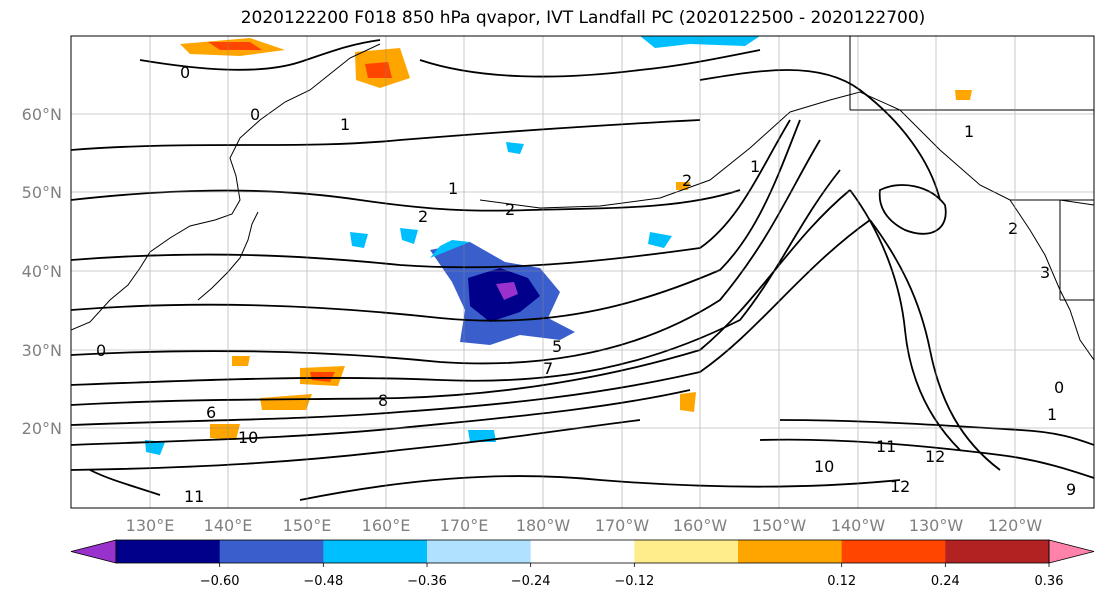 This screenshot has width=1105, height=601. I want to click on longitude-label: 140°E, so click(228, 525).